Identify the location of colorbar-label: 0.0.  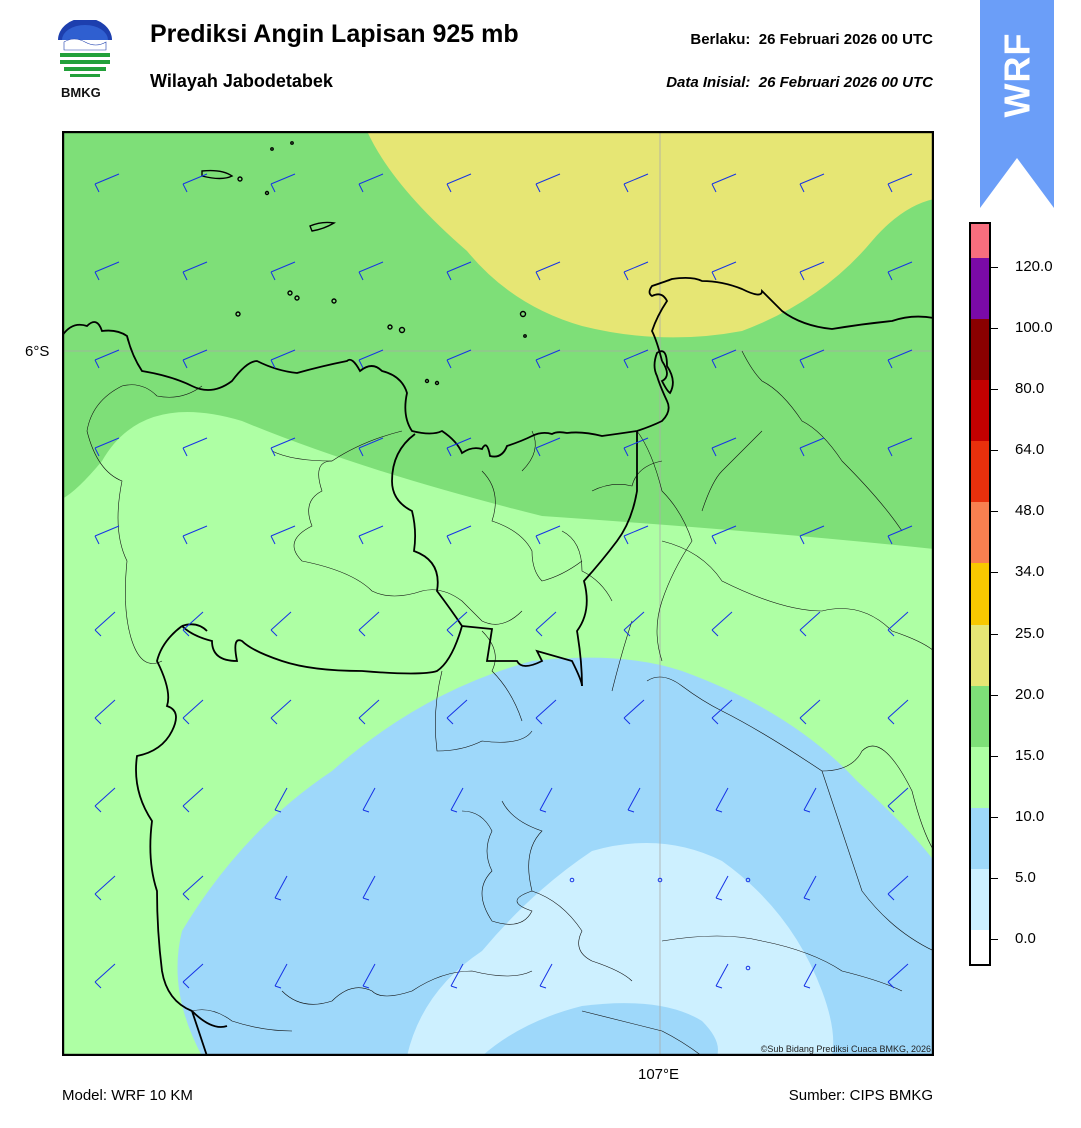
(1025, 938).